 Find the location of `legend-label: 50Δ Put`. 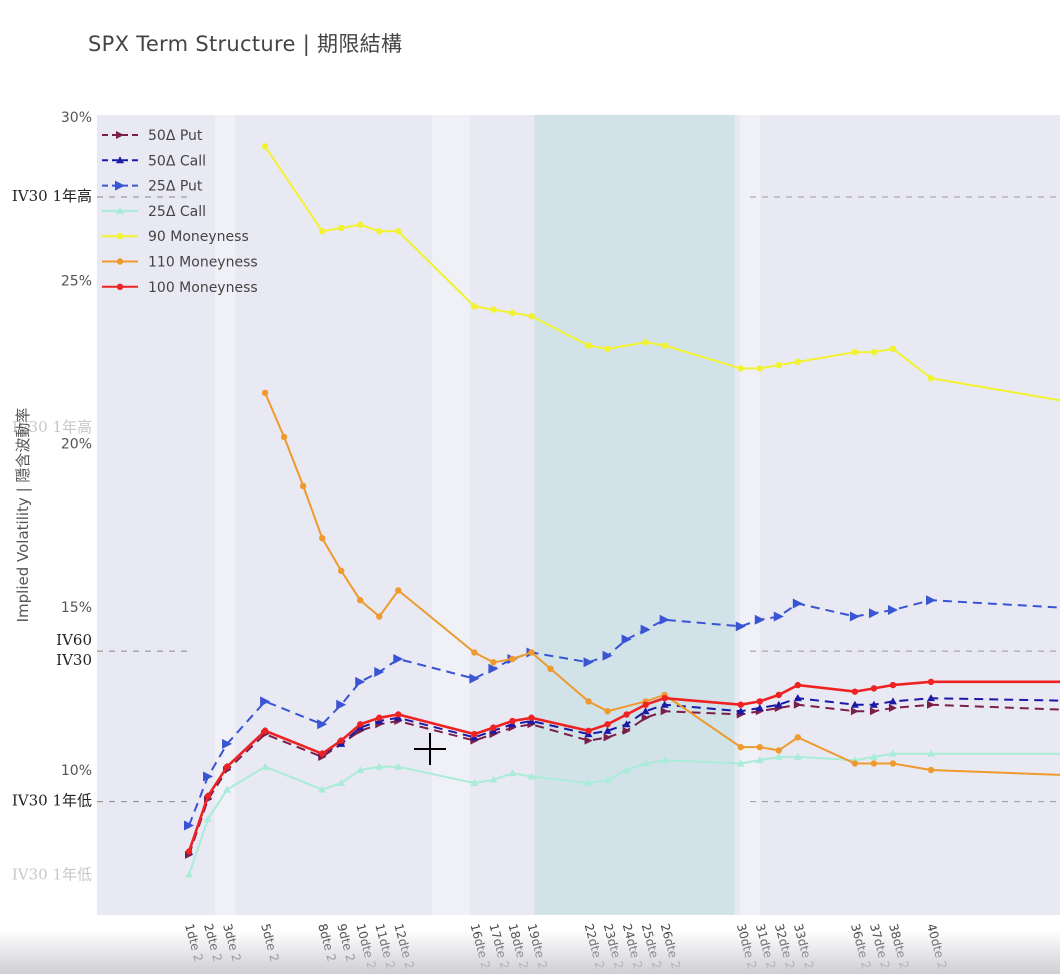

legend-label: 50Δ Put is located at coordinates (175, 136).